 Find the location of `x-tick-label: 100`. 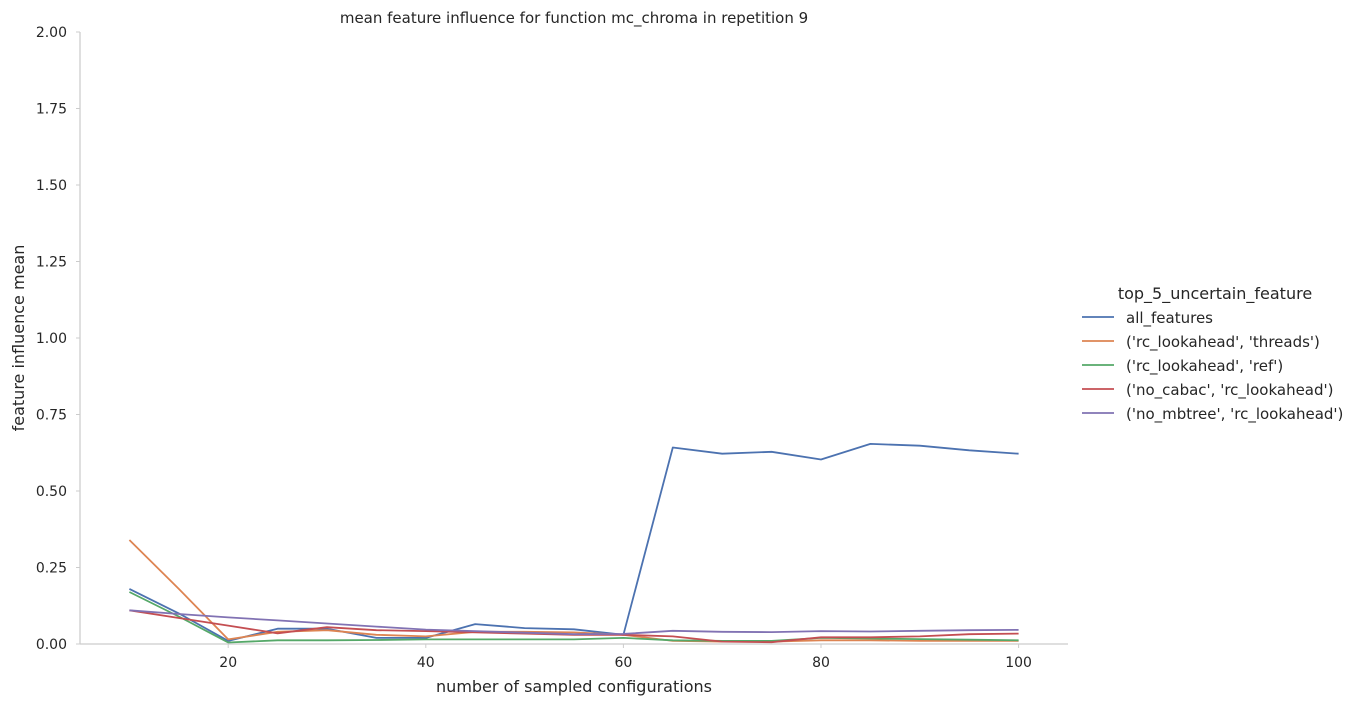

x-tick-label: 100 is located at coordinates (1018, 663).